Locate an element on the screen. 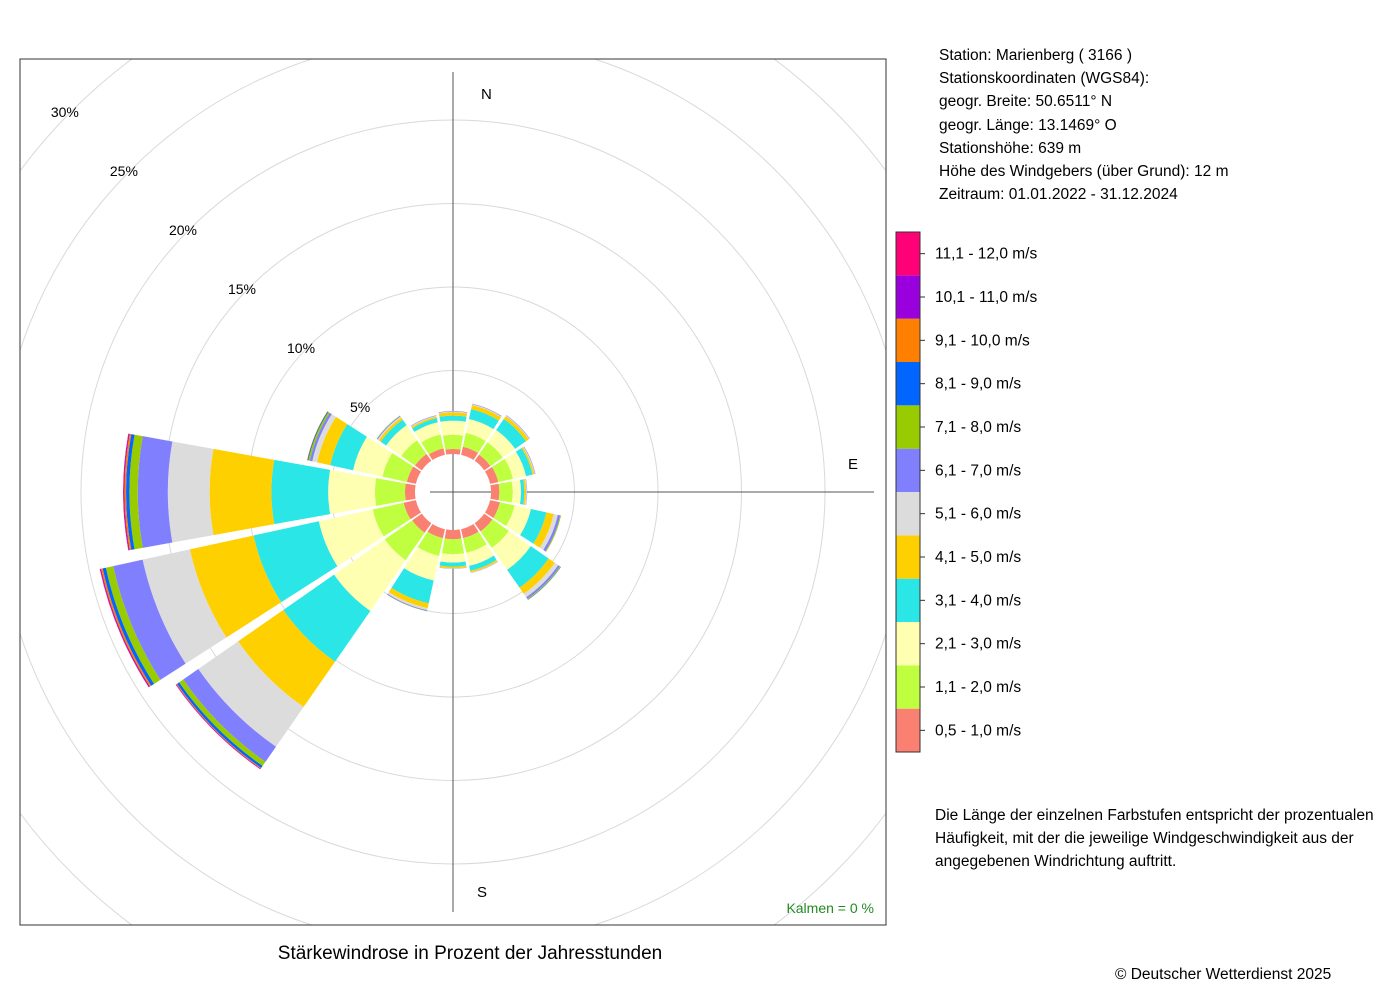  legend-frame is located at coordinates (908, 492).